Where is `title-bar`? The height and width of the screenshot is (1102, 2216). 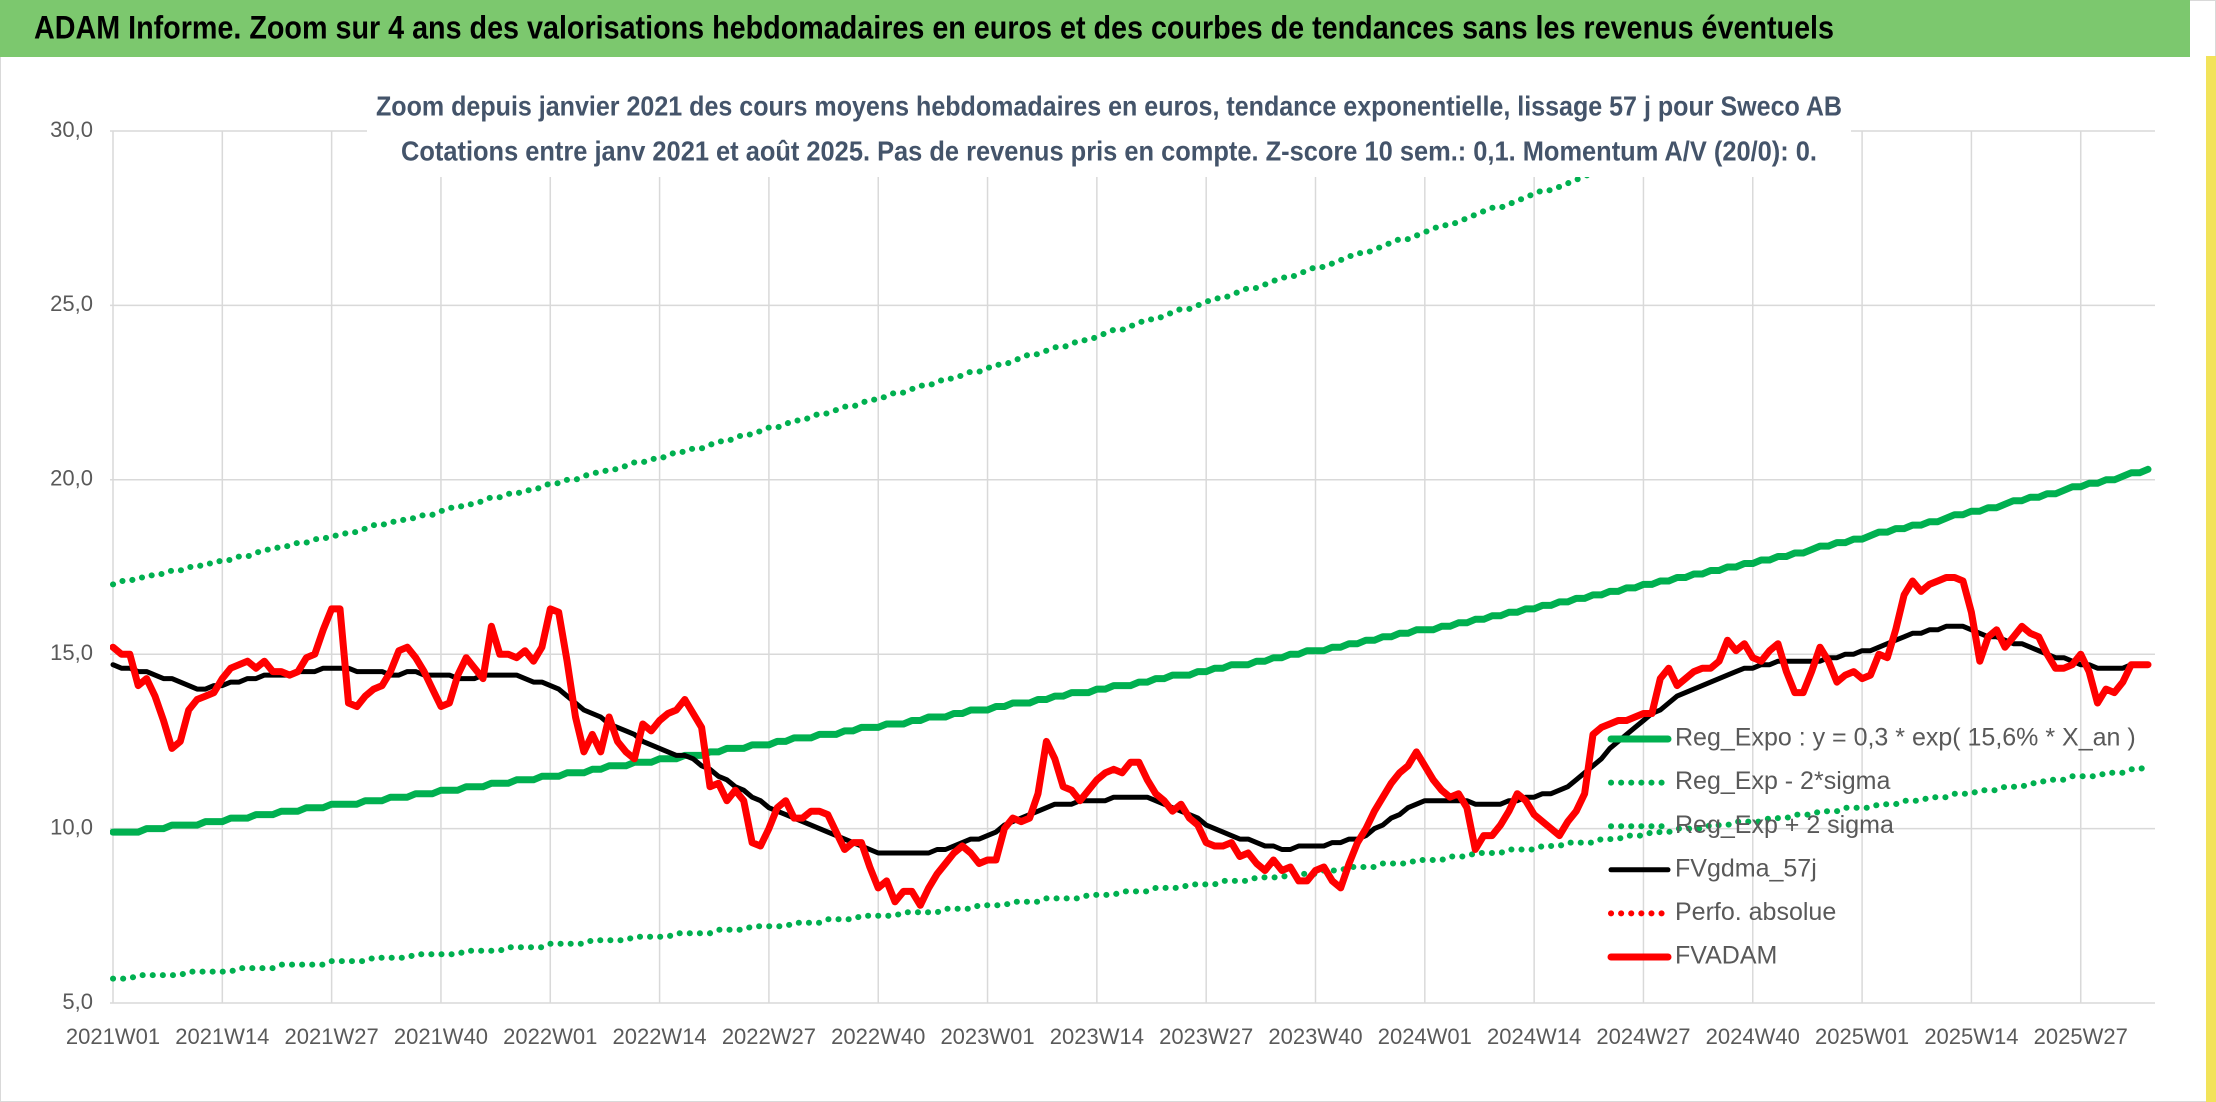
title-bar is located at coordinates (1095, 28).